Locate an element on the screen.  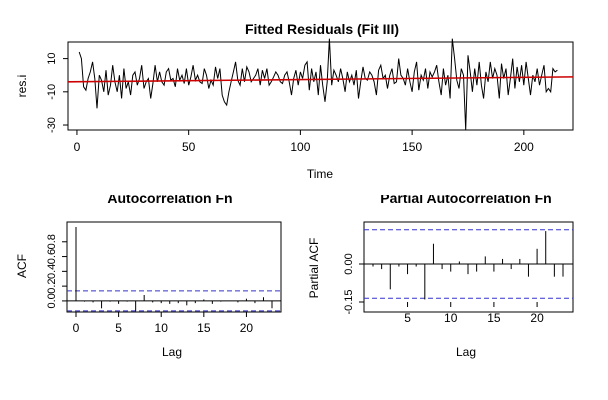
acf-x-axis: 0 5 10 15 20 is located at coordinates (163, 323).